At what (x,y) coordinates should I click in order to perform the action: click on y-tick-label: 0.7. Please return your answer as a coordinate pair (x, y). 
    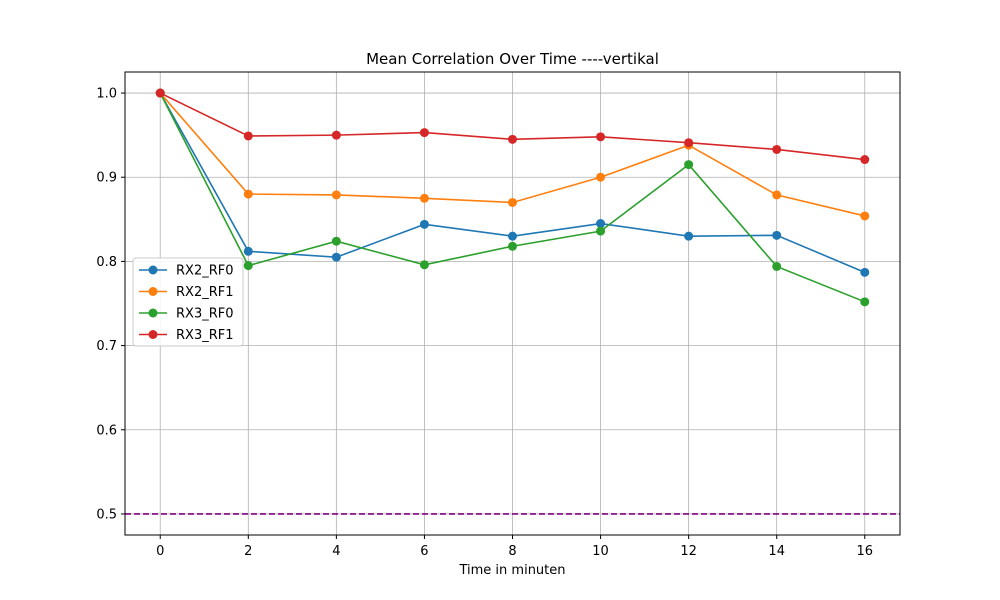
    Looking at the image, I should click on (106, 346).